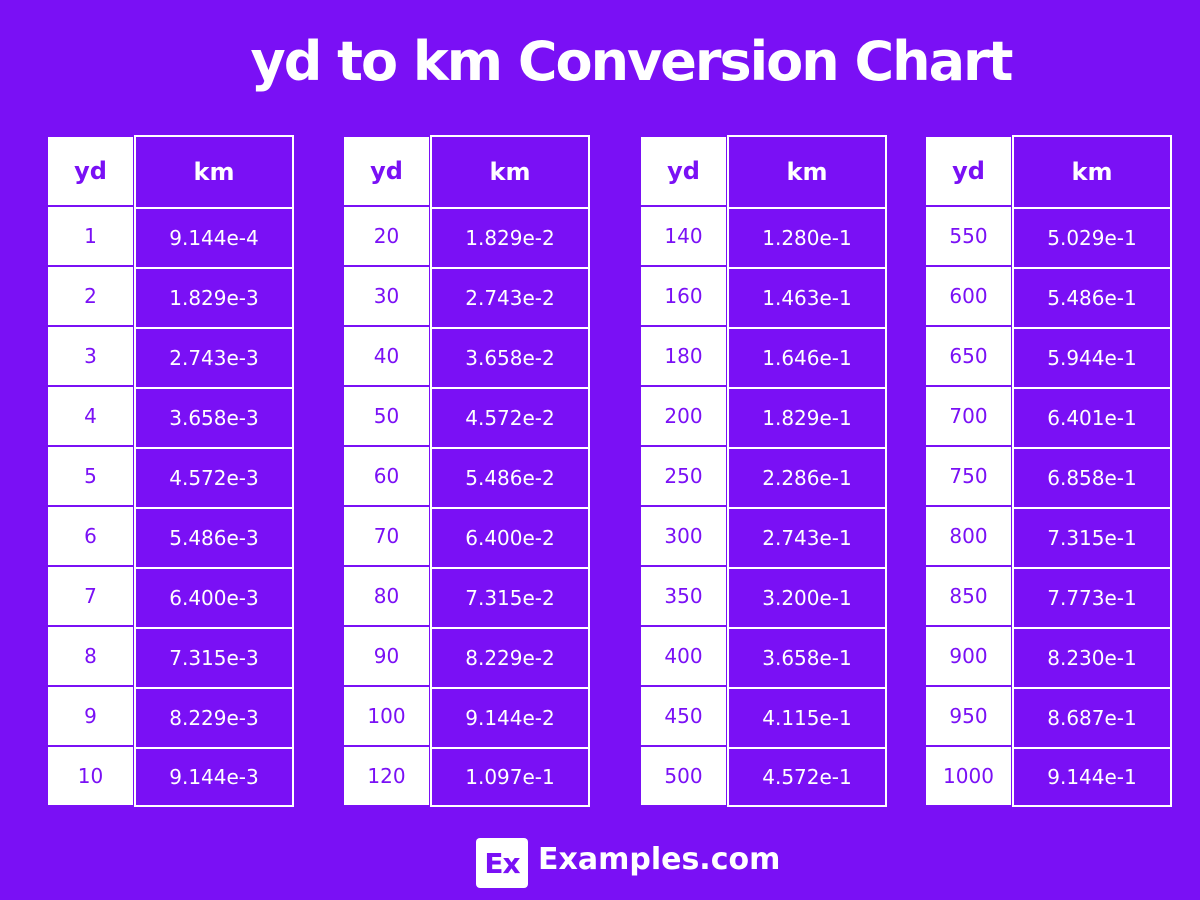  What do you see at coordinates (683, 716) in the screenshot?
I see `yd-cell: 450` at bounding box center [683, 716].